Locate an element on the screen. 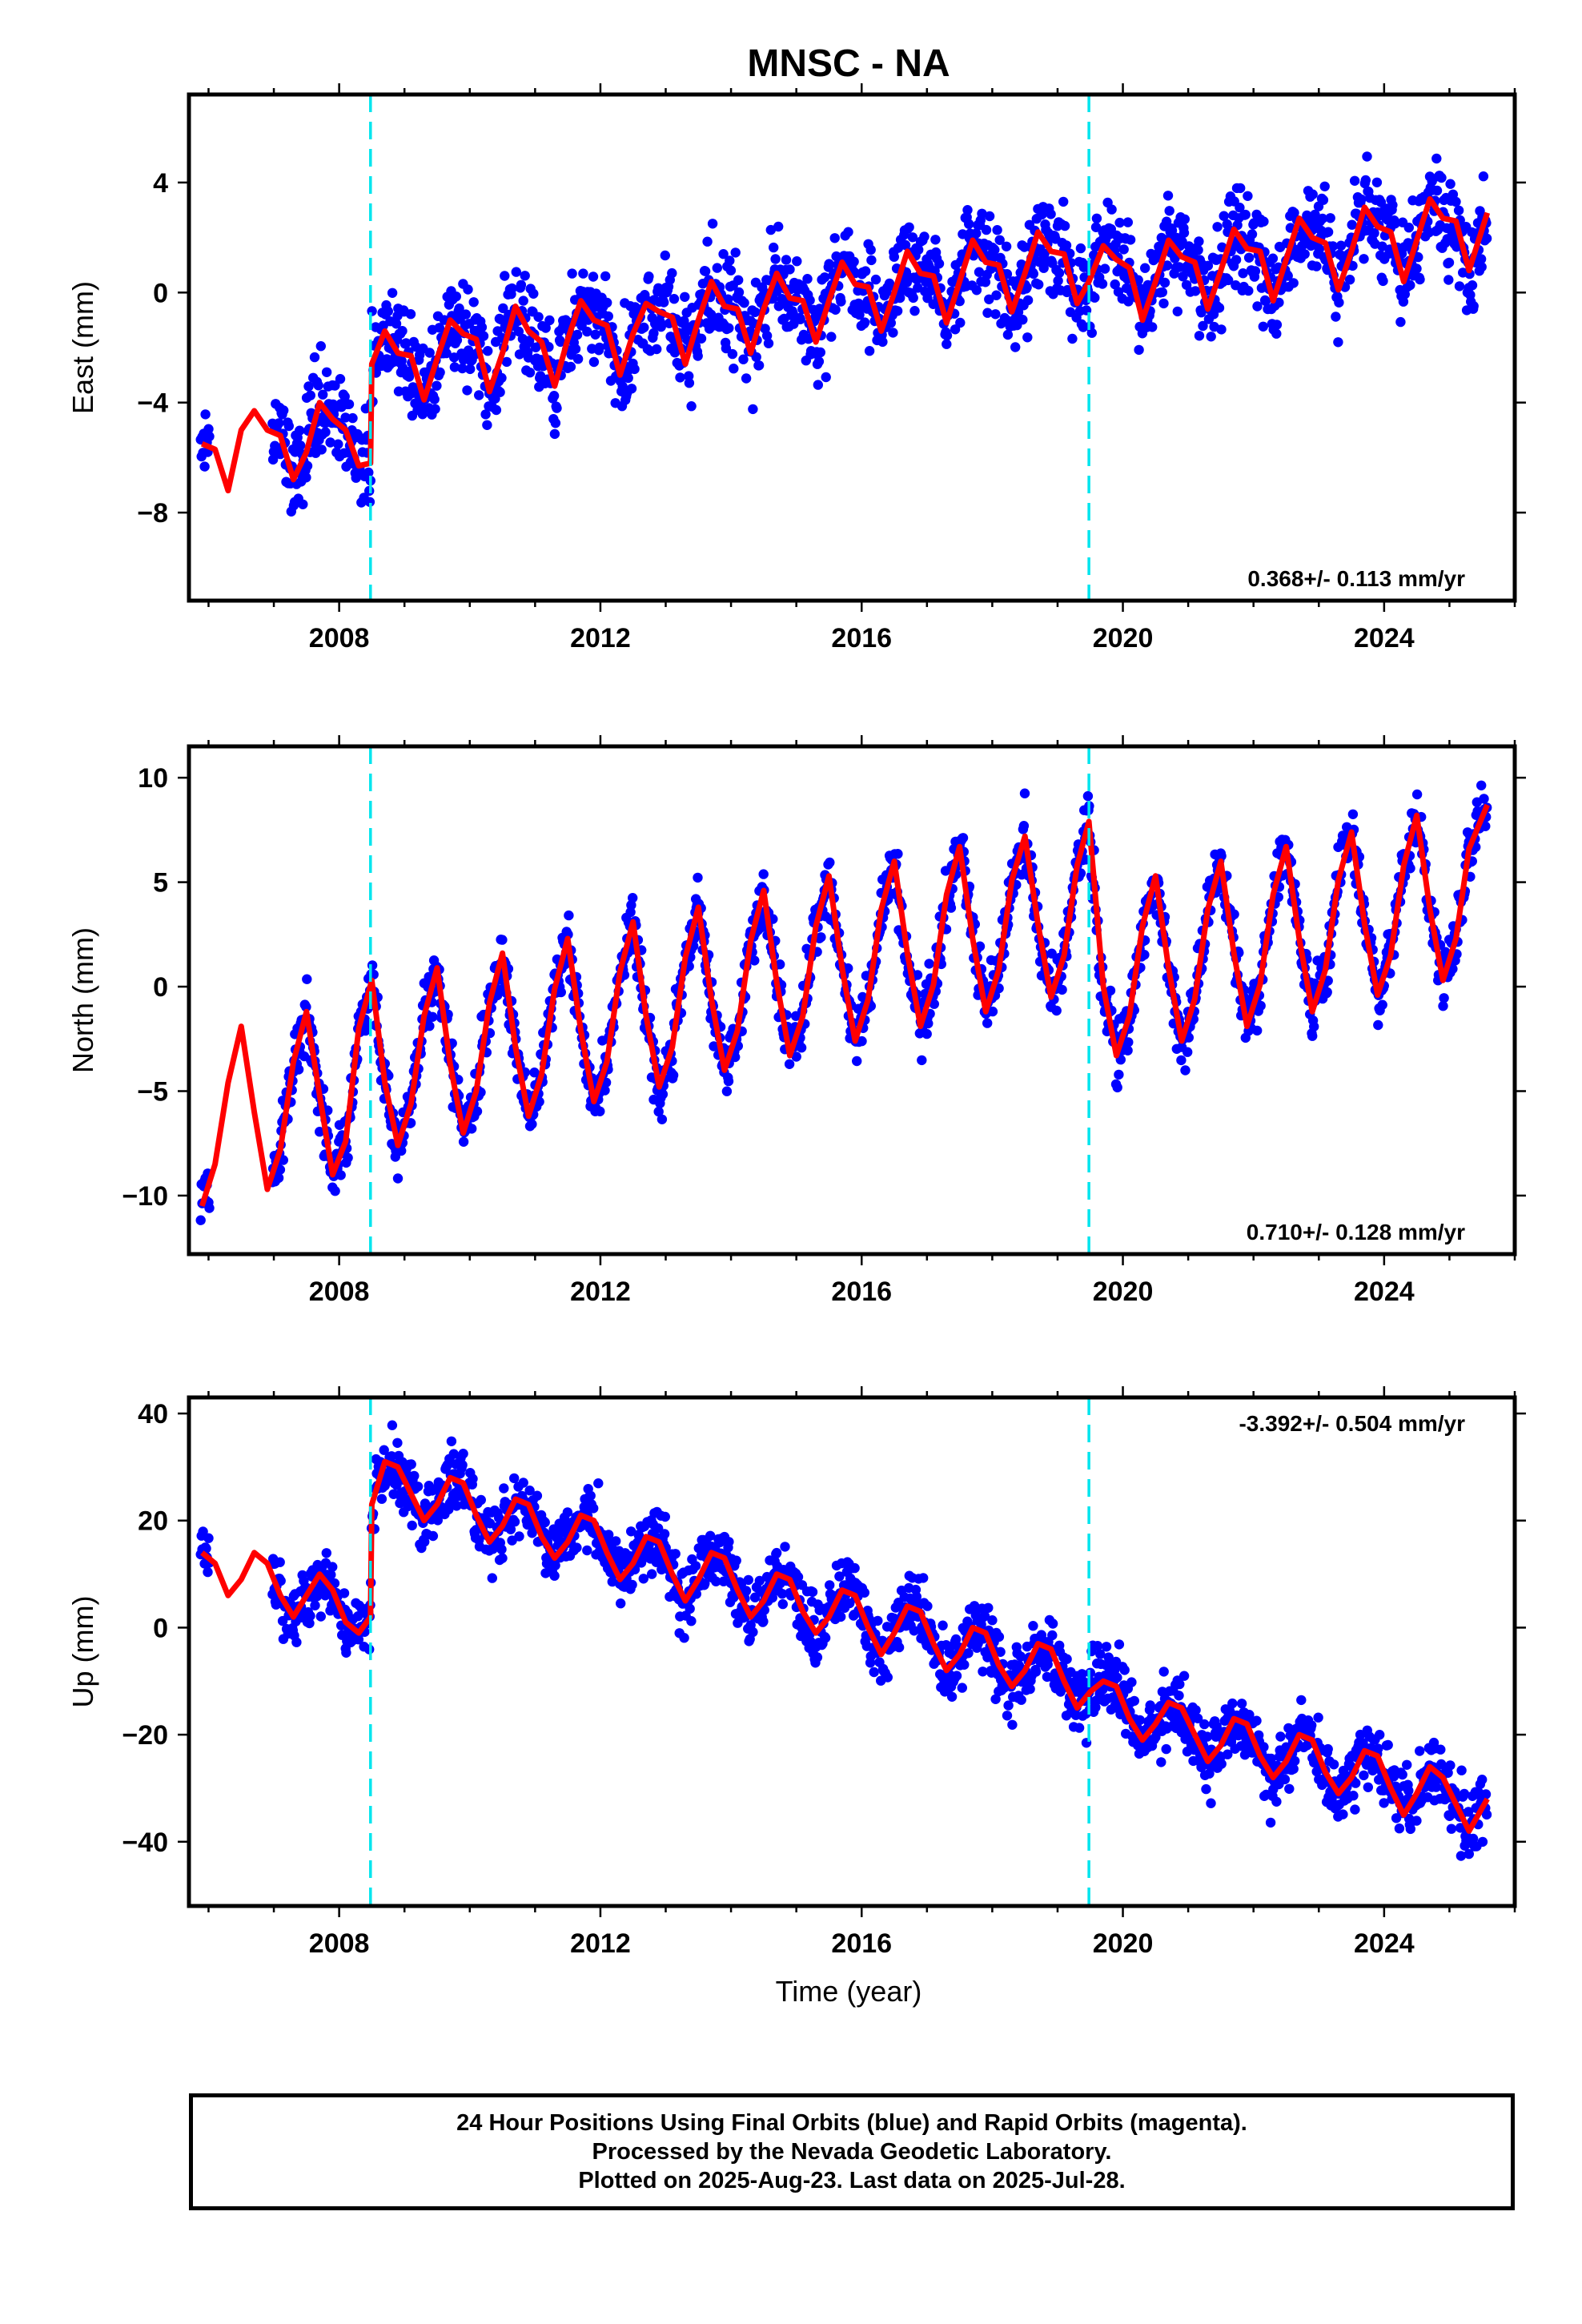 This screenshot has width=1582, height=2324. east-y-tick-label: −4 is located at coordinates (152, 403).